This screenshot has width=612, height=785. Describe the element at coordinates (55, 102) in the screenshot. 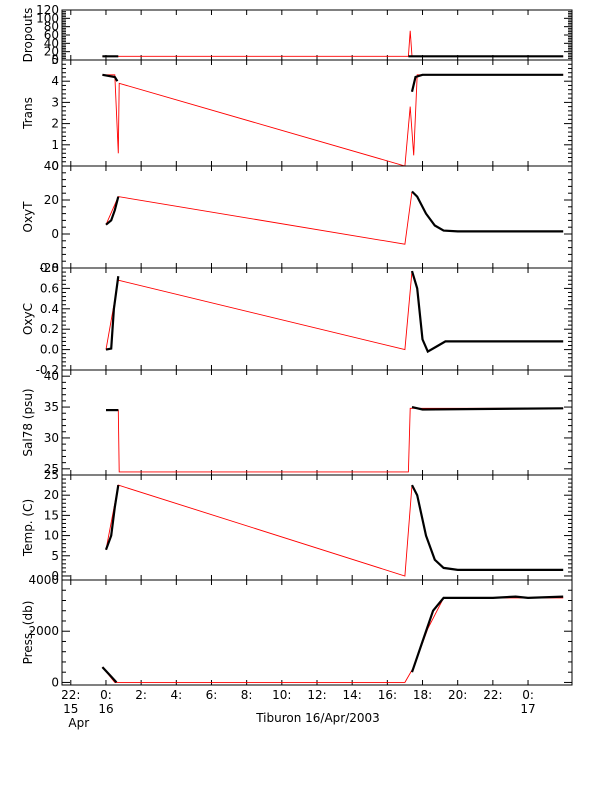

I see `y-tick-label: 3` at that location.